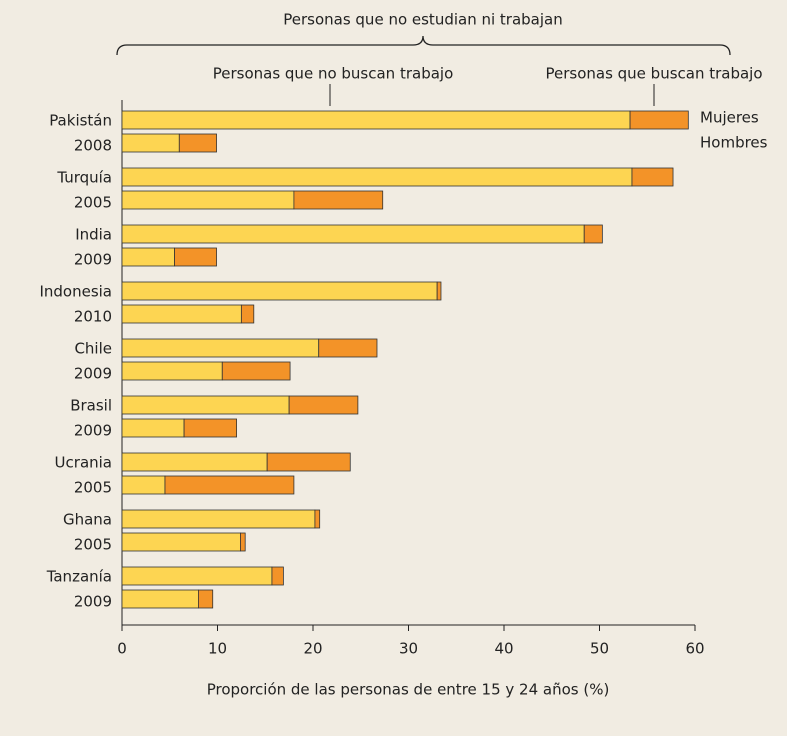 The width and height of the screenshot is (787, 736). Describe the element at coordinates (599, 649) in the screenshot. I see `x-tick-label: 50` at that location.